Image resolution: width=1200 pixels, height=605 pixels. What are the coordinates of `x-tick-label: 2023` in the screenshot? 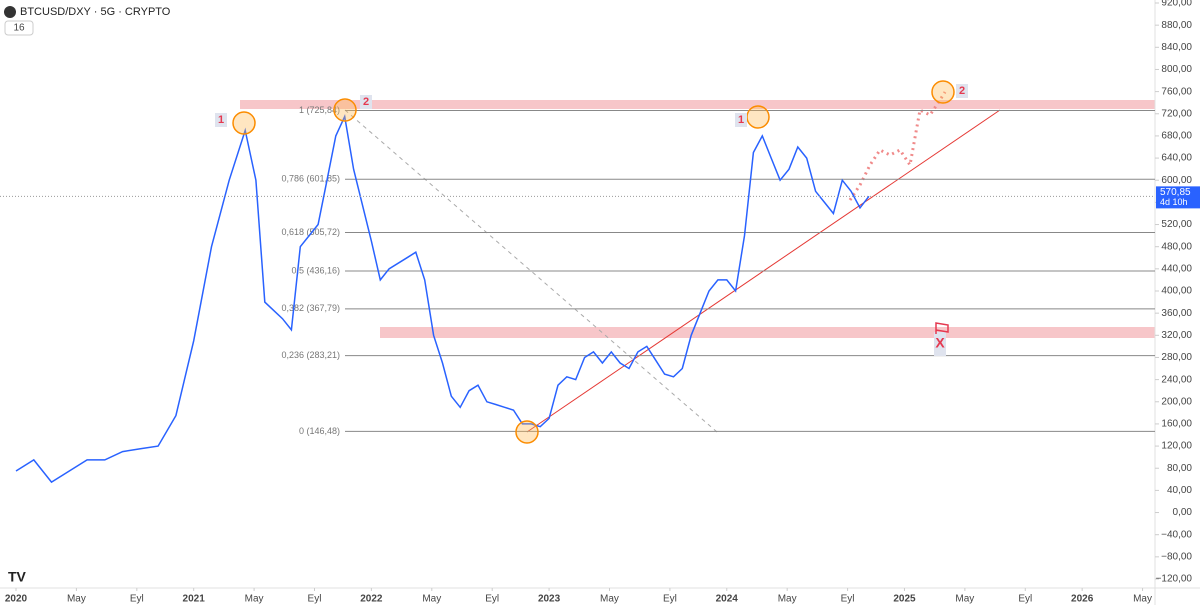 It's located at (549, 599).